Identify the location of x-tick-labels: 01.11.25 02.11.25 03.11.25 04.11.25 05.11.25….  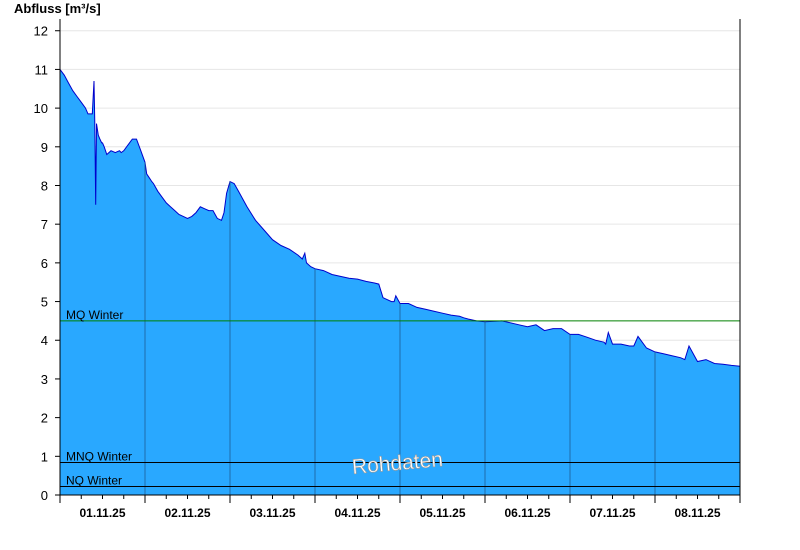
(399, 513).